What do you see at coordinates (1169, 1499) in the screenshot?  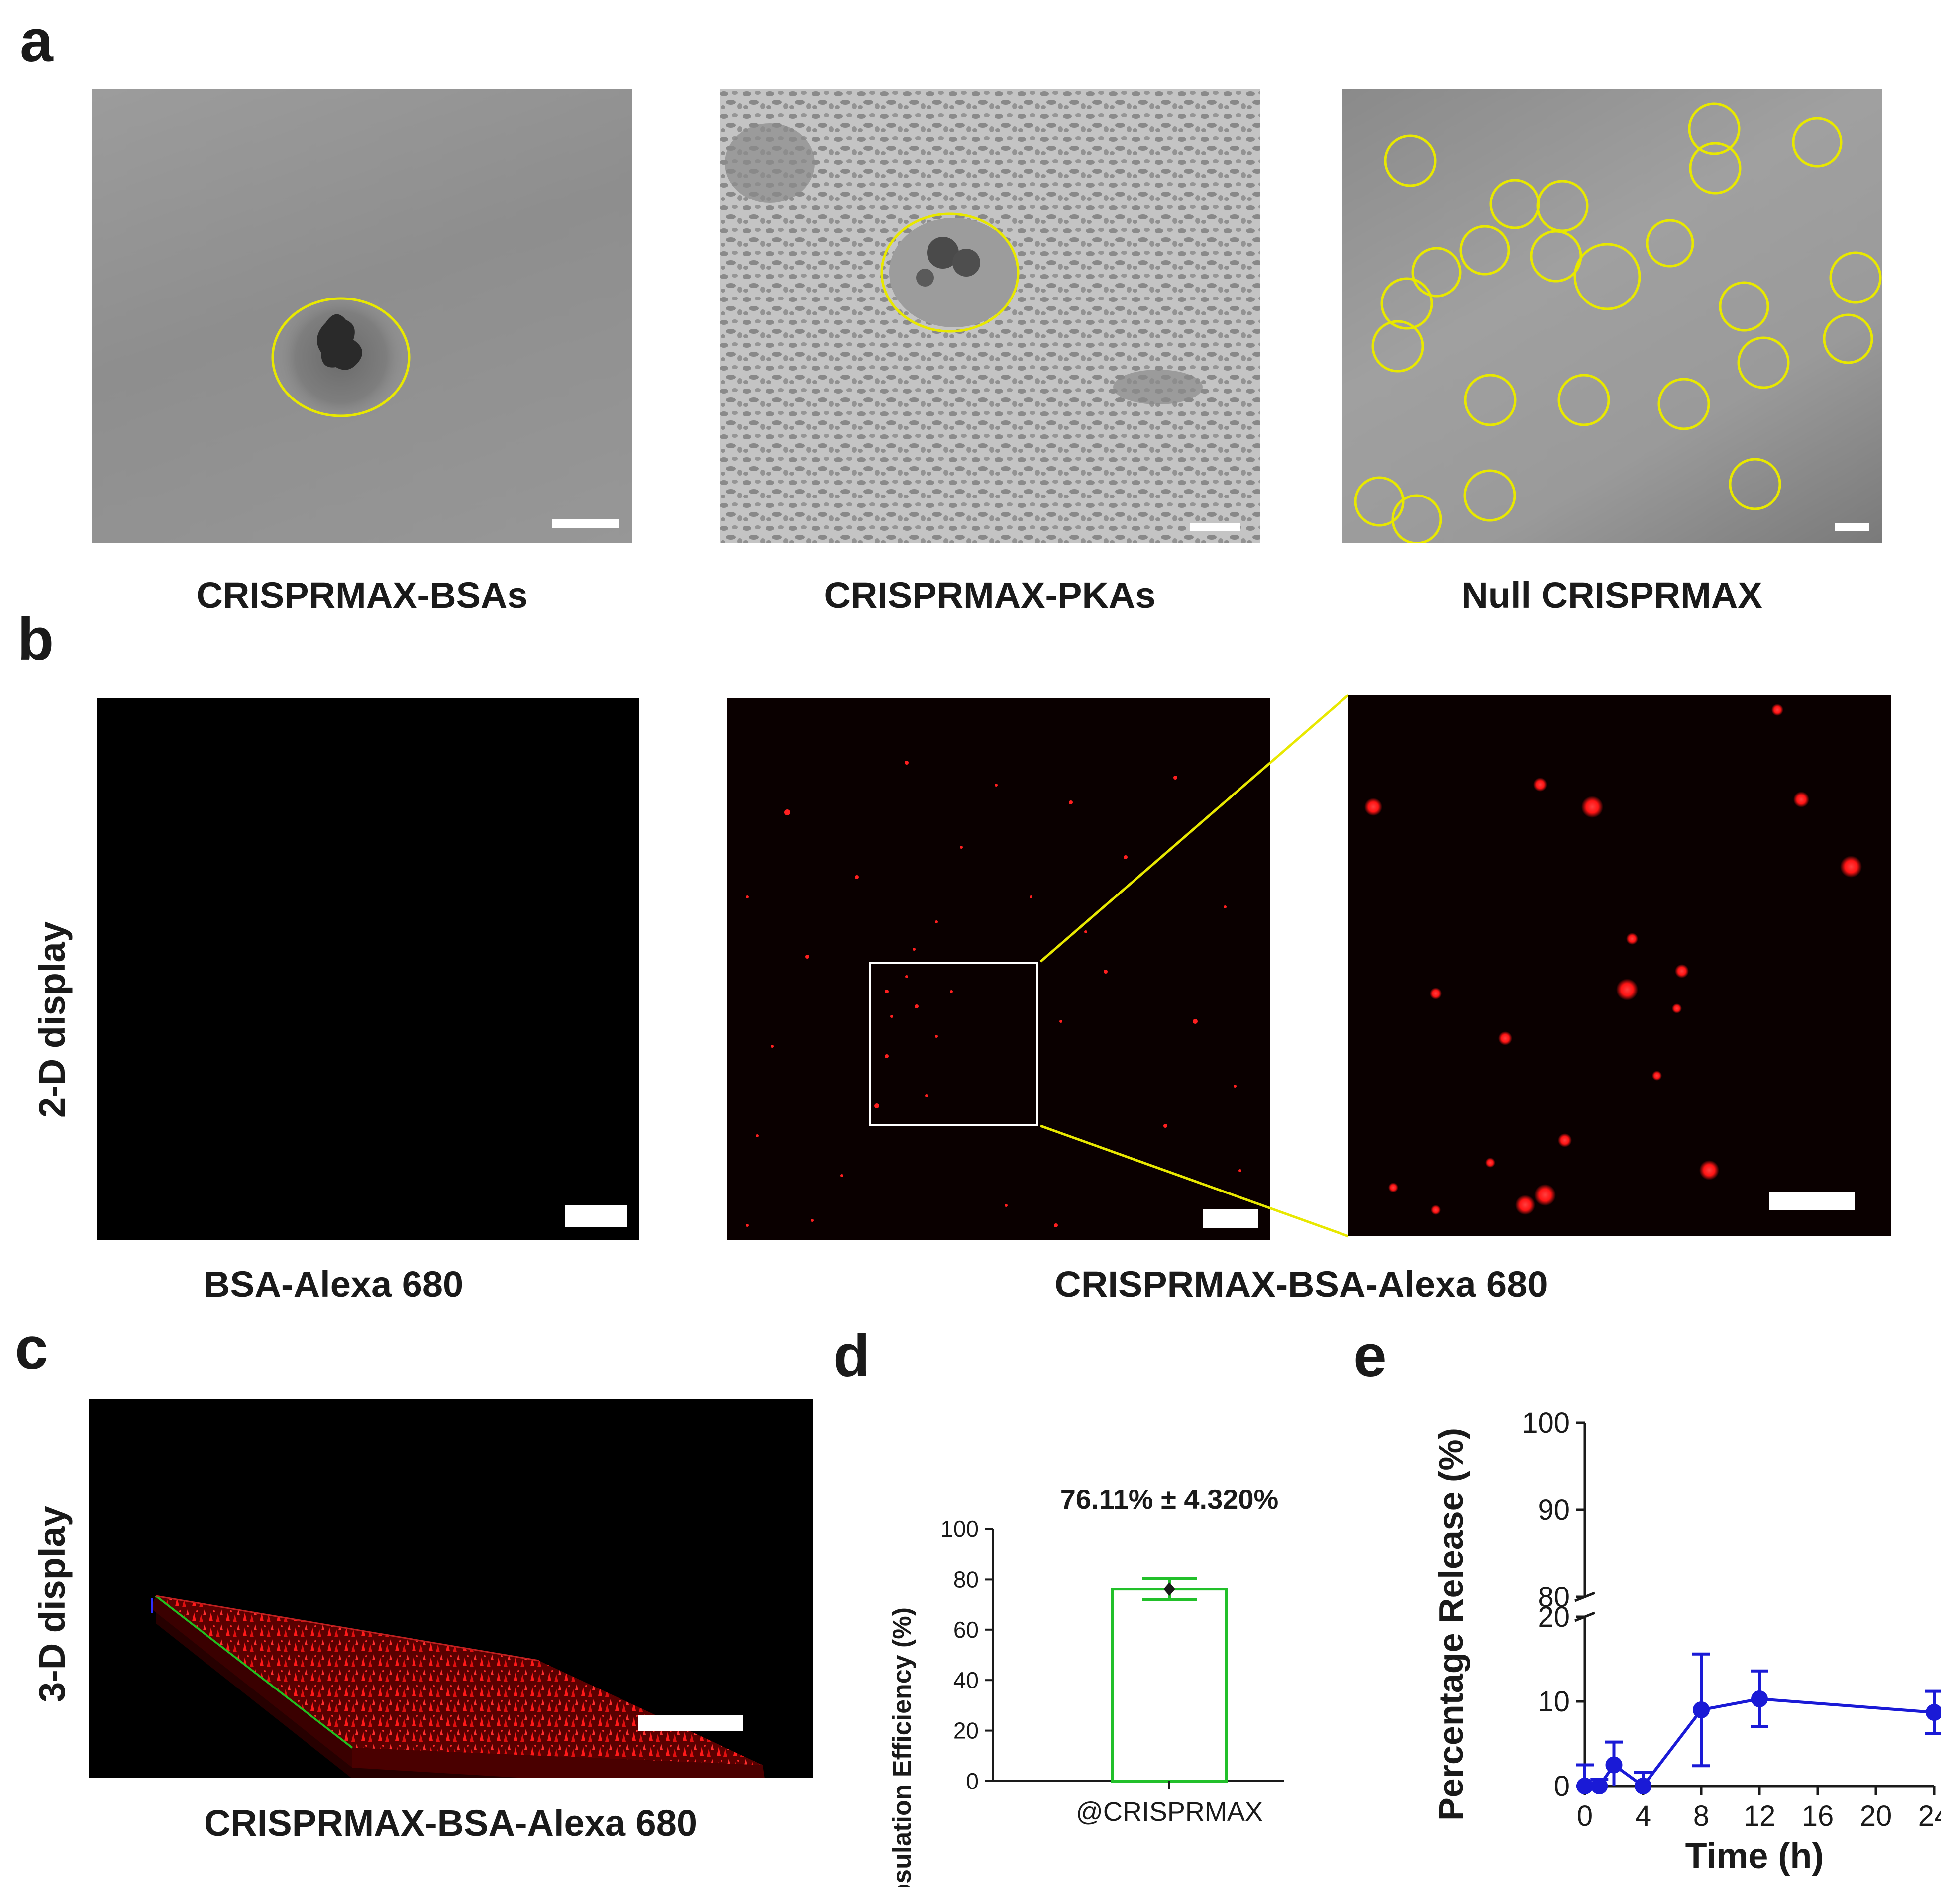 I see `value-annotation: 76.11% ± 4.320%` at bounding box center [1169, 1499].